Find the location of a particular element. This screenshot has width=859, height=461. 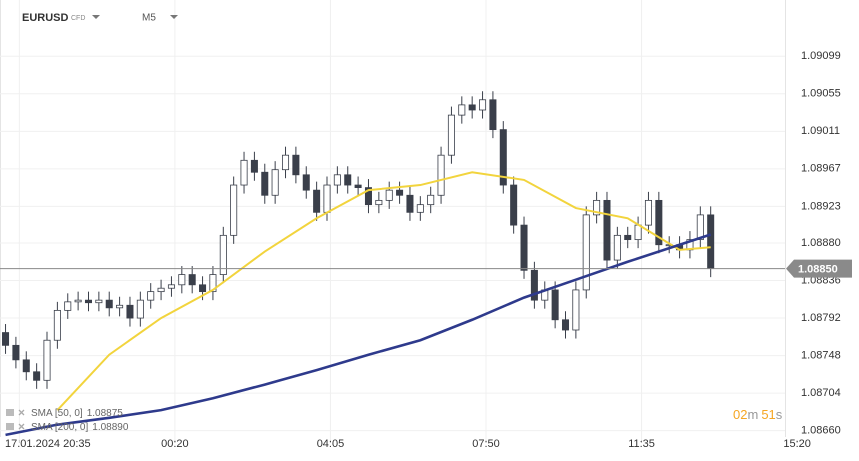

y-tick-label: 1.08967 is located at coordinates (821, 169).